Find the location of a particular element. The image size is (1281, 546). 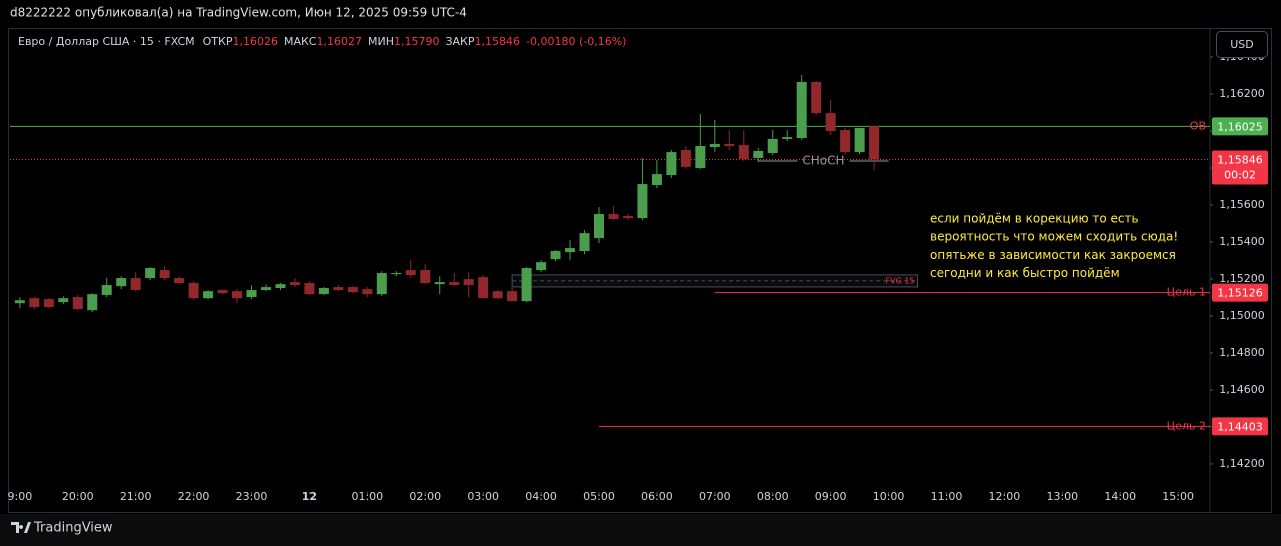

x-tick-label: 05:00 is located at coordinates (599, 496).